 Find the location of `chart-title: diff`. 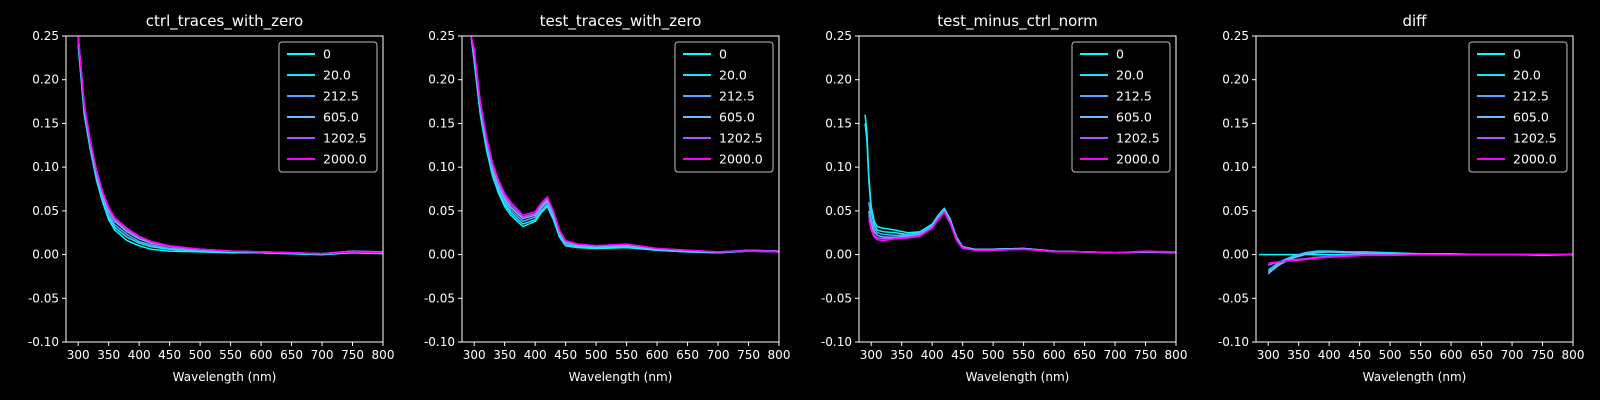

chart-title: diff is located at coordinates (1414, 21).